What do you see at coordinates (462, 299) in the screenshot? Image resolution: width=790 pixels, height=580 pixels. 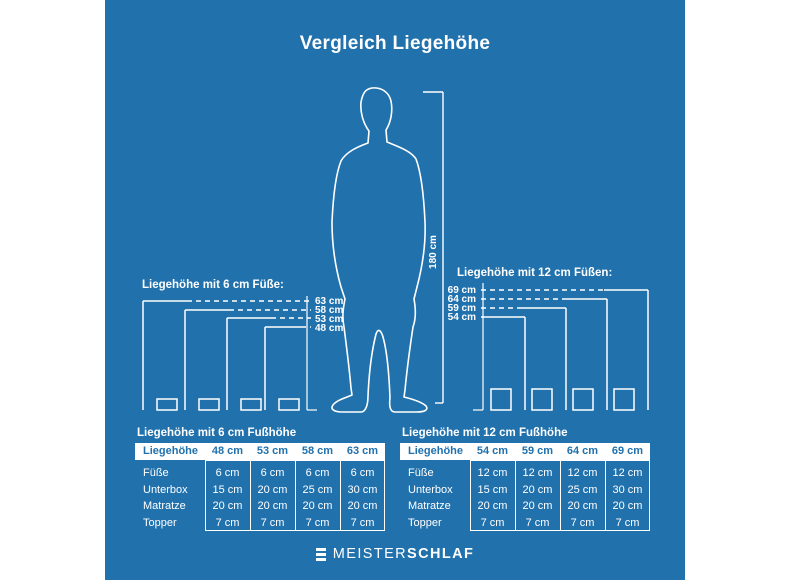 I see `label-64cm: 64 cm` at bounding box center [462, 299].